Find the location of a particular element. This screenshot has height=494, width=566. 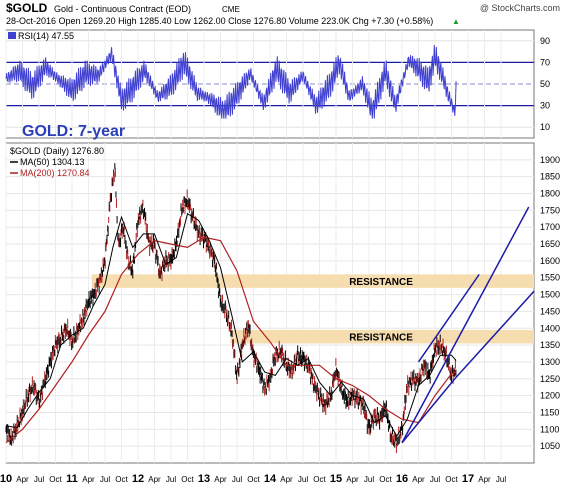

time-tick-label: 10 is located at coordinates (6, 479).